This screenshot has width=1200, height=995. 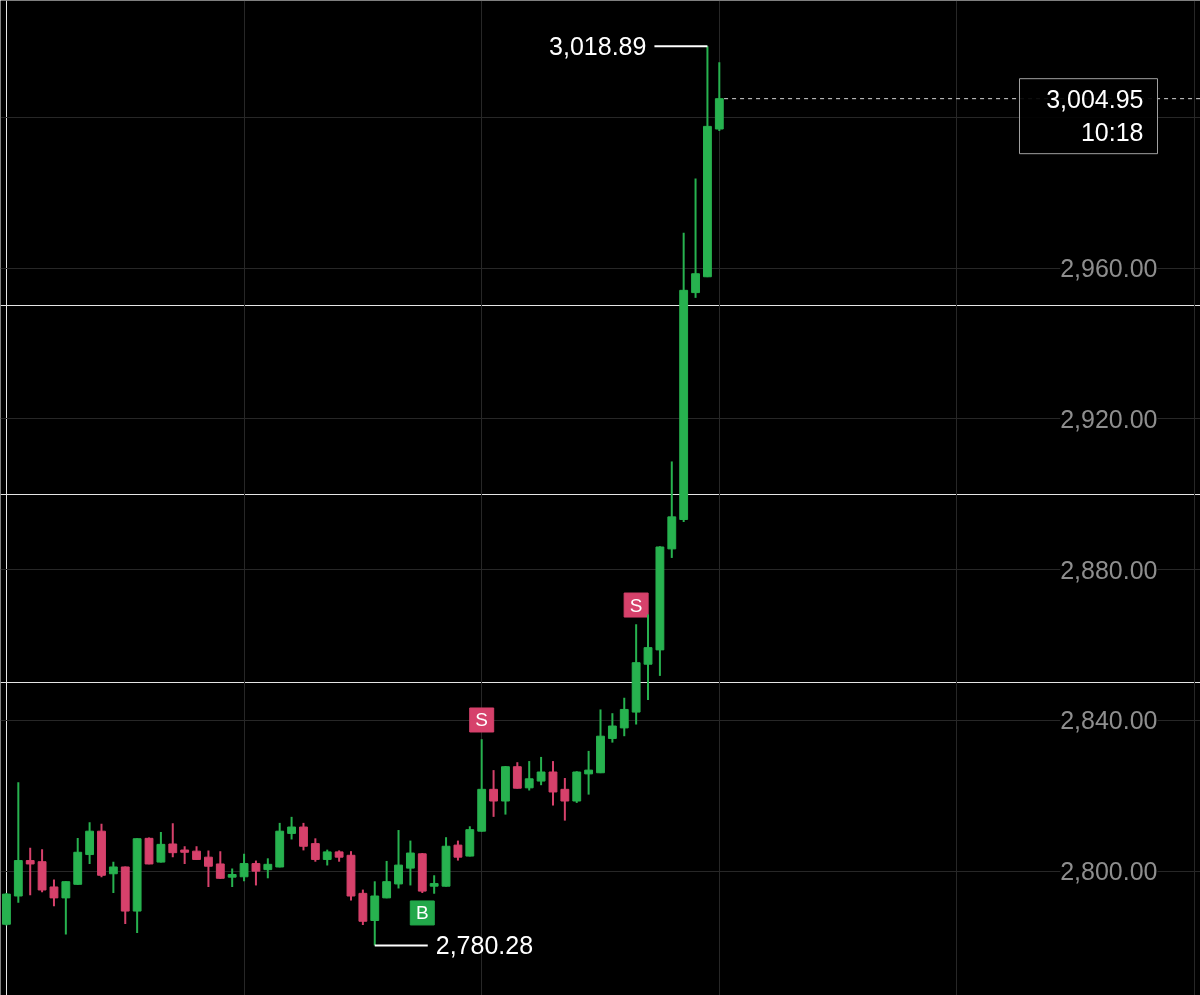 What do you see at coordinates (1095, 98) in the screenshot?
I see `ref-line-label: 3,004.95` at bounding box center [1095, 98].